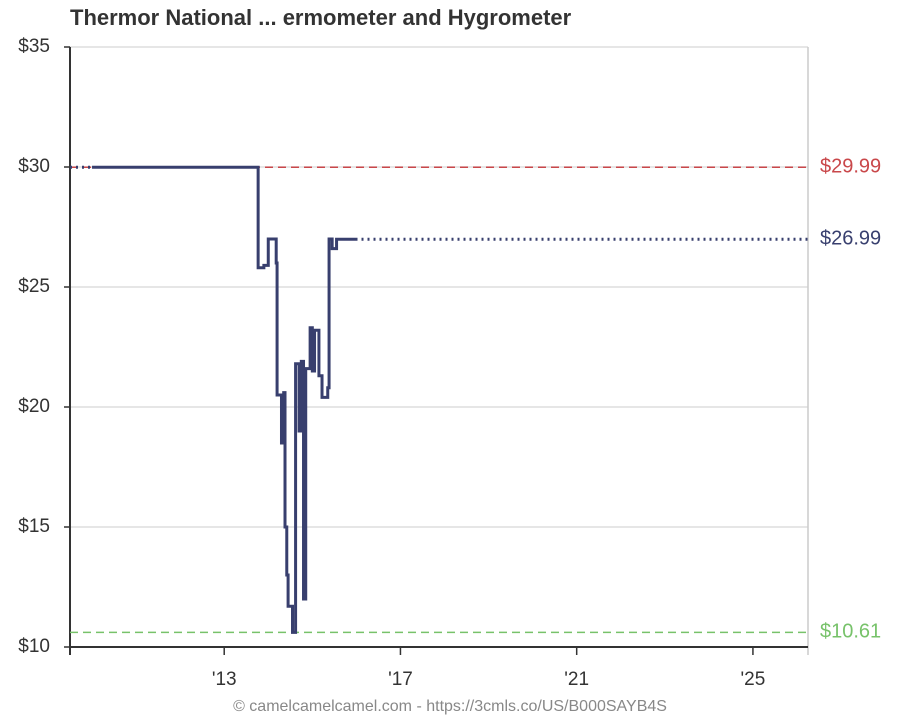 The image size is (900, 720). I want to click on reference-label: $26.99, so click(850, 239).